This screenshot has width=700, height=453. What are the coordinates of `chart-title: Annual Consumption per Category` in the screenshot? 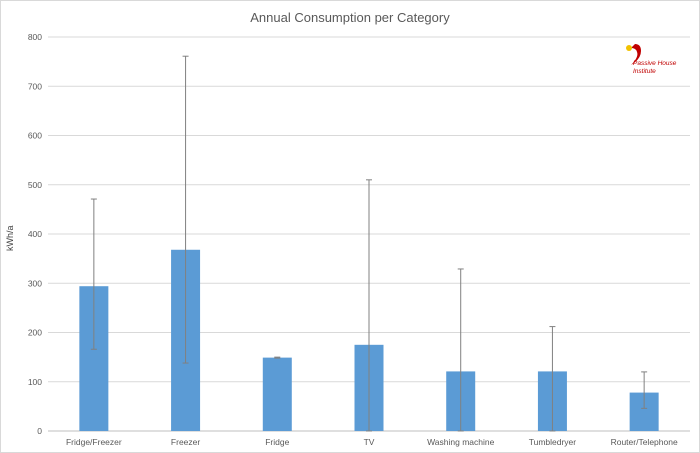 It's located at (350, 17).